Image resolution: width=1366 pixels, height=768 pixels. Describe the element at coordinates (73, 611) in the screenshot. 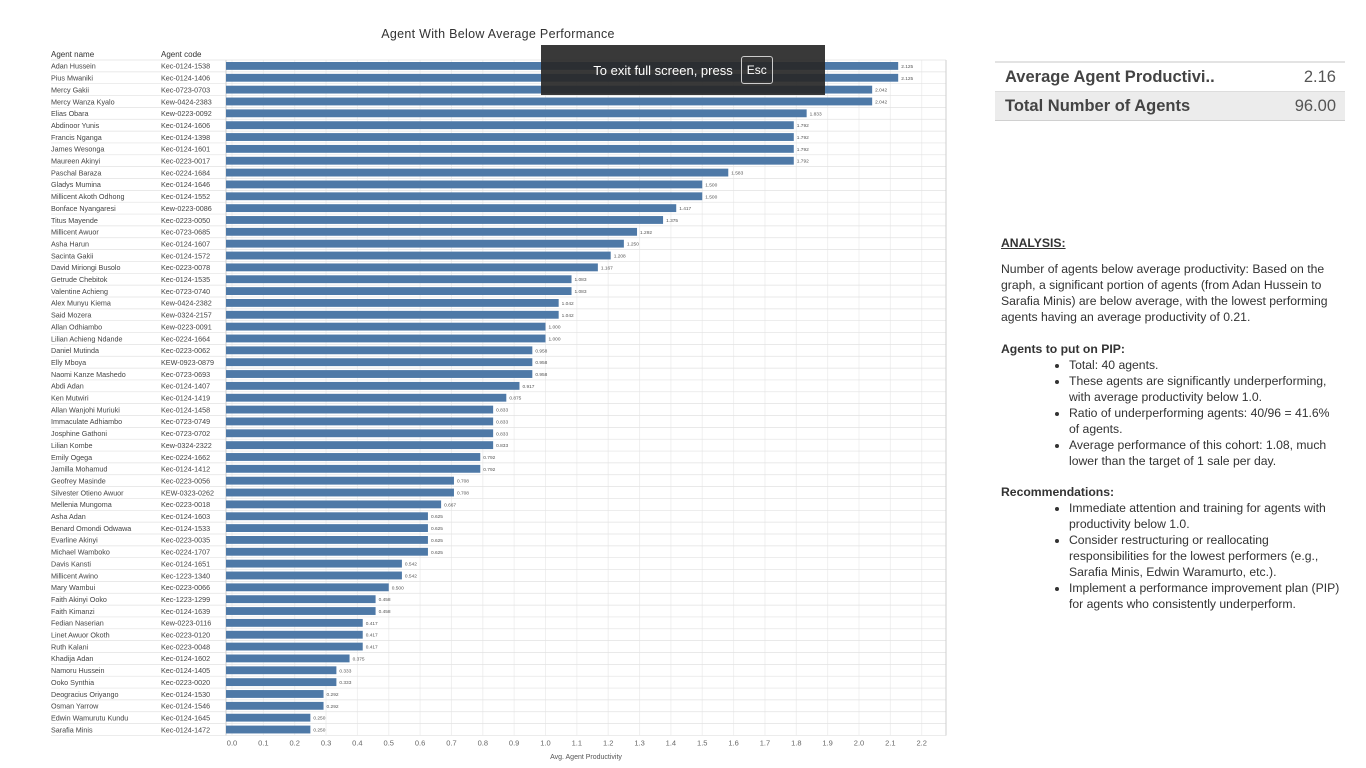

I see `agent-name-label: Faith Kimanzi` at that location.